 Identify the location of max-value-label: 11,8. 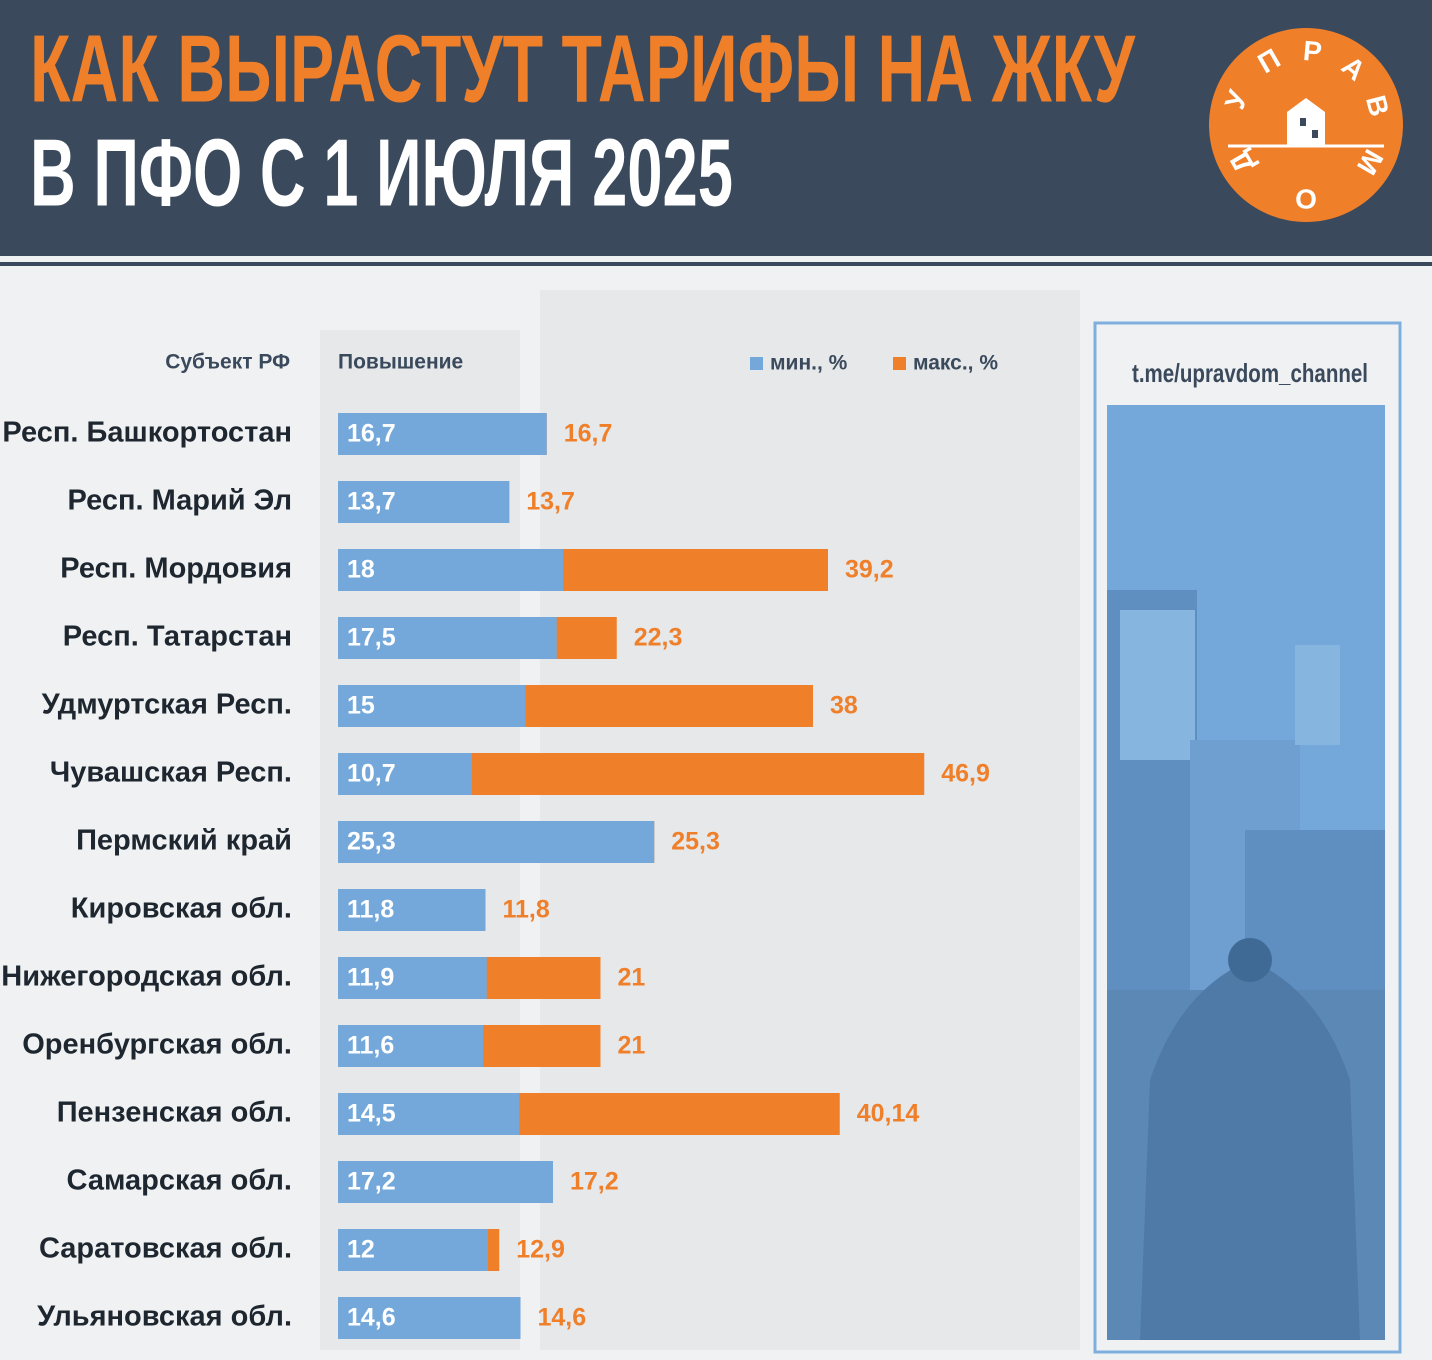
(526, 910).